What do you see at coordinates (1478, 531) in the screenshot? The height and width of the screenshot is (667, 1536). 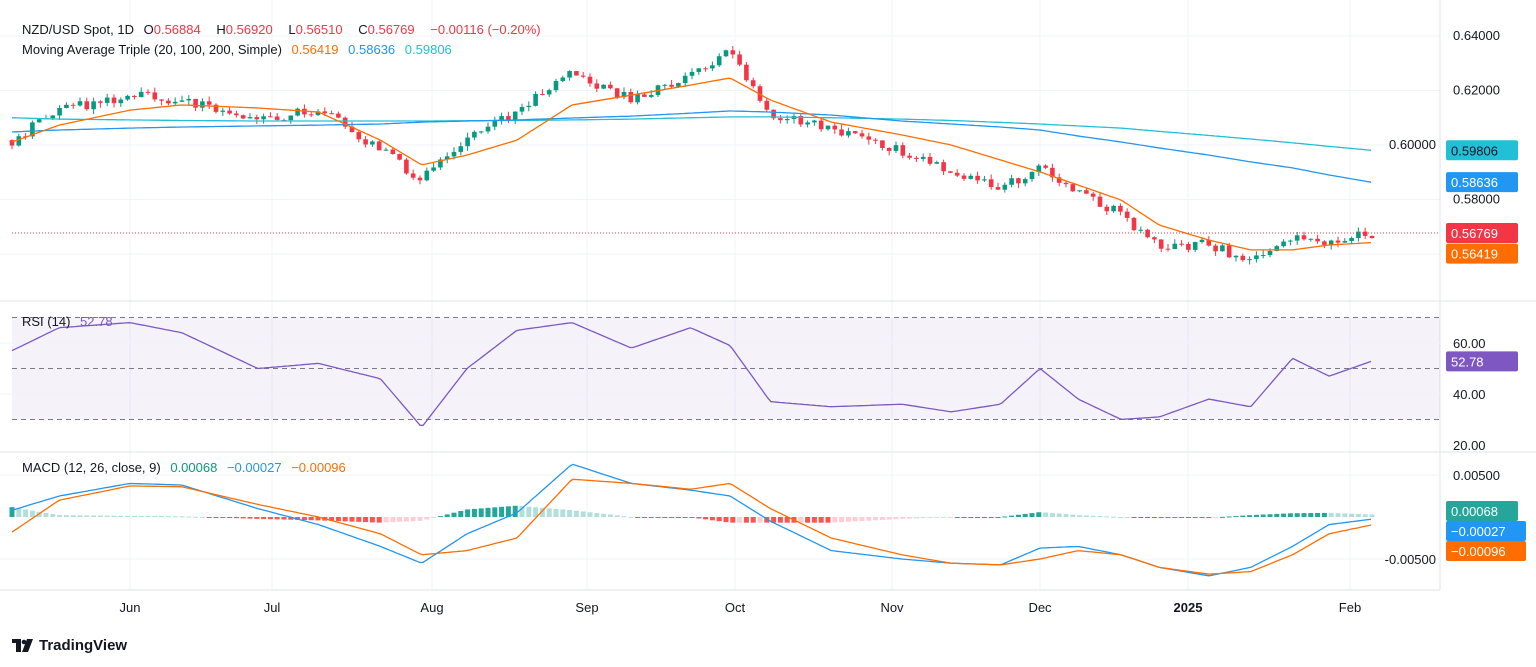 I see `macd-badge: −0.00027` at bounding box center [1478, 531].